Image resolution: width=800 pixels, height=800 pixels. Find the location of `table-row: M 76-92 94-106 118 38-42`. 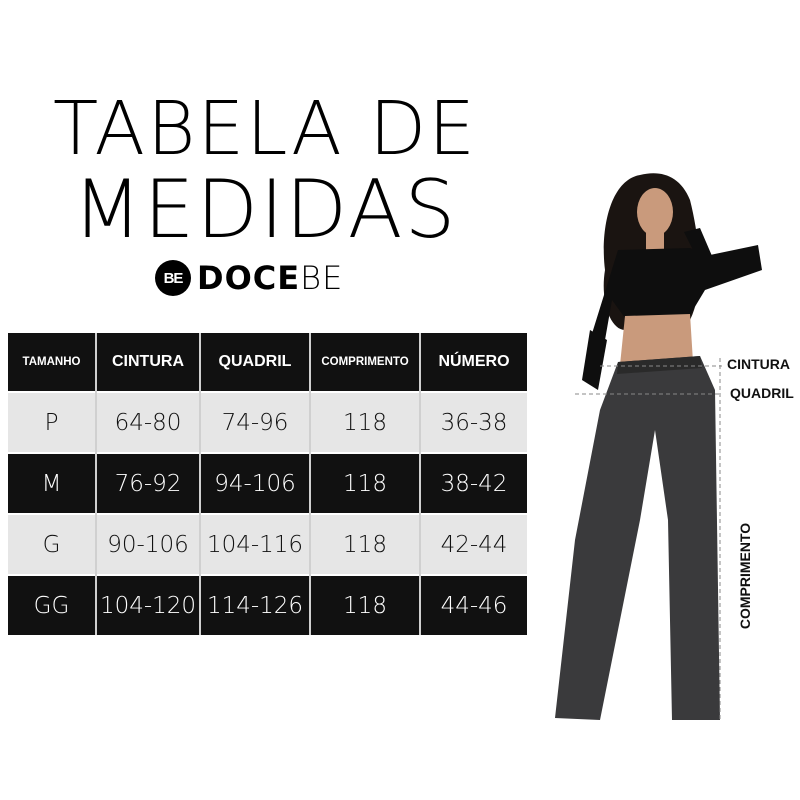

table-row: M 76-92 94-106 118 38-42 is located at coordinates (267, 483).